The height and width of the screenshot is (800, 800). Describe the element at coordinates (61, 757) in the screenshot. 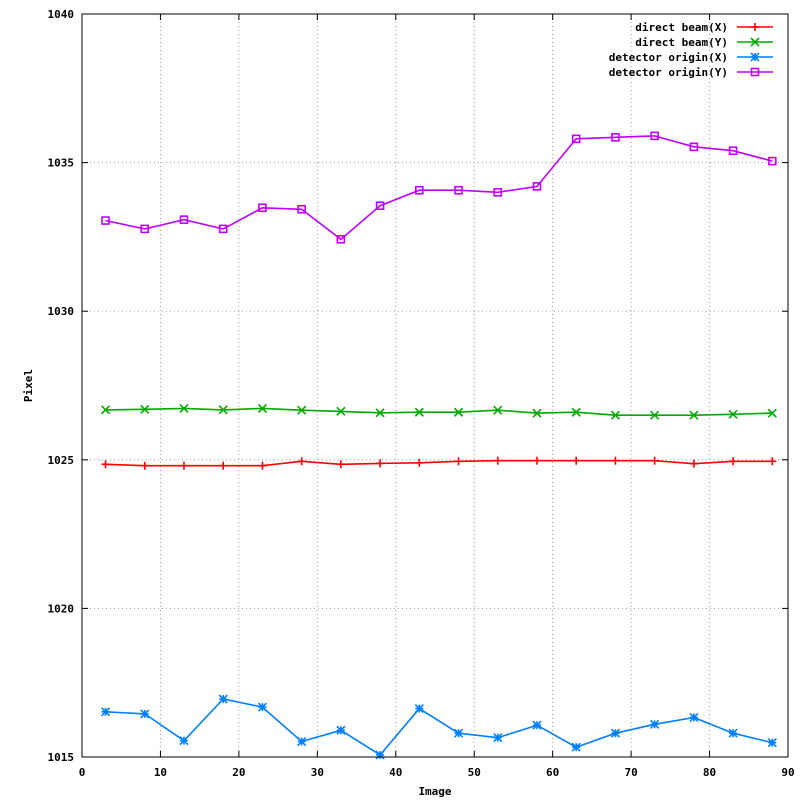

I see `y-tick-label: 1015` at that location.